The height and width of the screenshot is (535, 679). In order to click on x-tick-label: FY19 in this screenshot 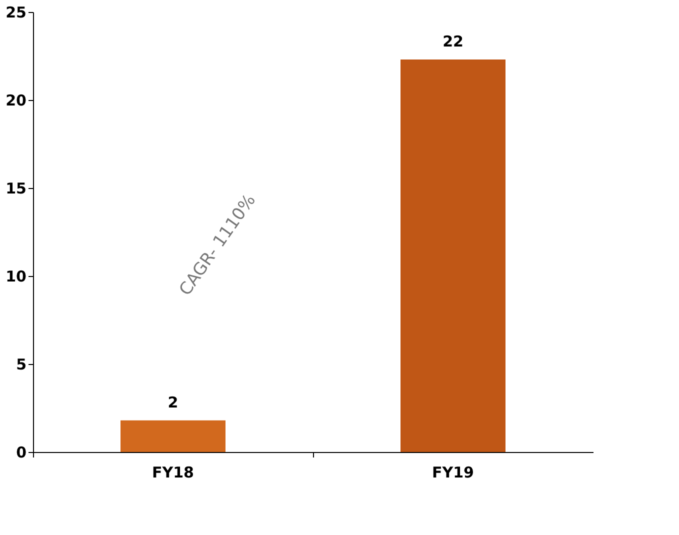, I will do `click(453, 473)`.